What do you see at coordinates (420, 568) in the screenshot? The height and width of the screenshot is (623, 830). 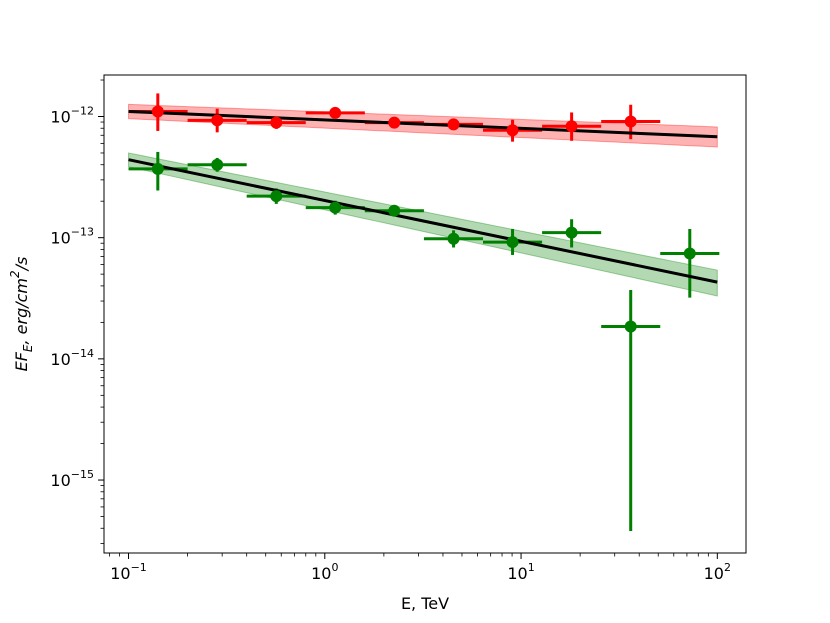 I see `x-axis-ticks: 10⁻¹ 10⁰ 10¹ 10²` at bounding box center [420, 568].